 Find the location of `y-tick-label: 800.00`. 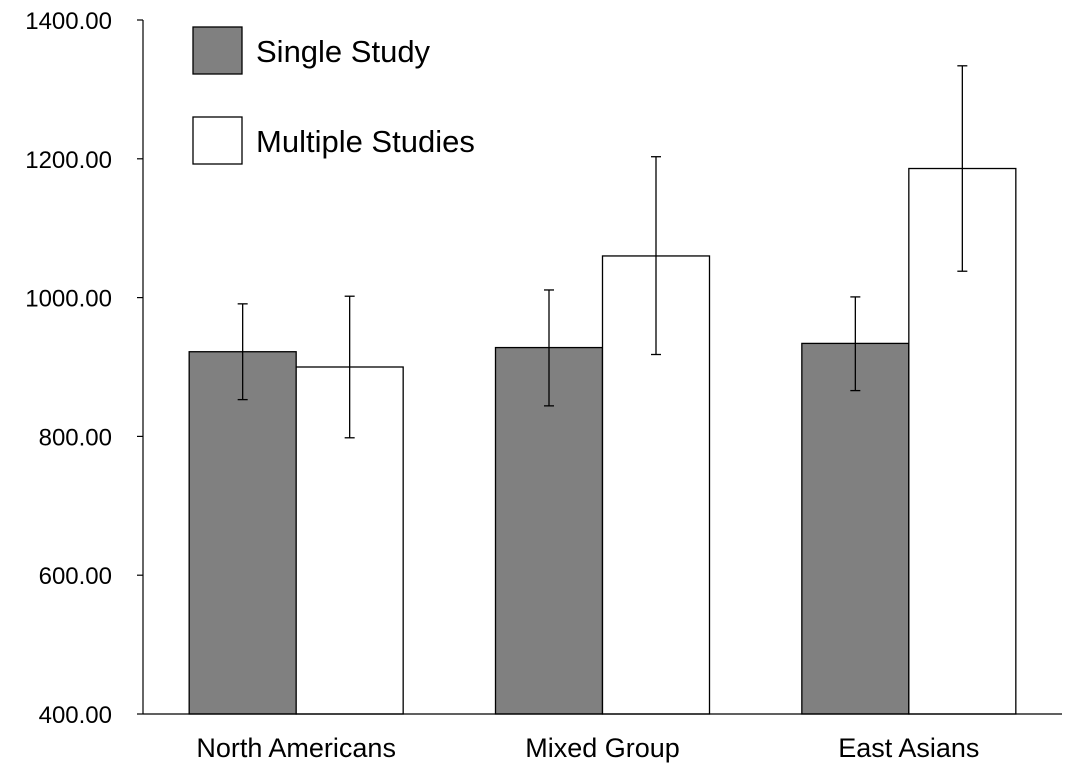

y-tick-label: 800.00 is located at coordinates (75, 437).